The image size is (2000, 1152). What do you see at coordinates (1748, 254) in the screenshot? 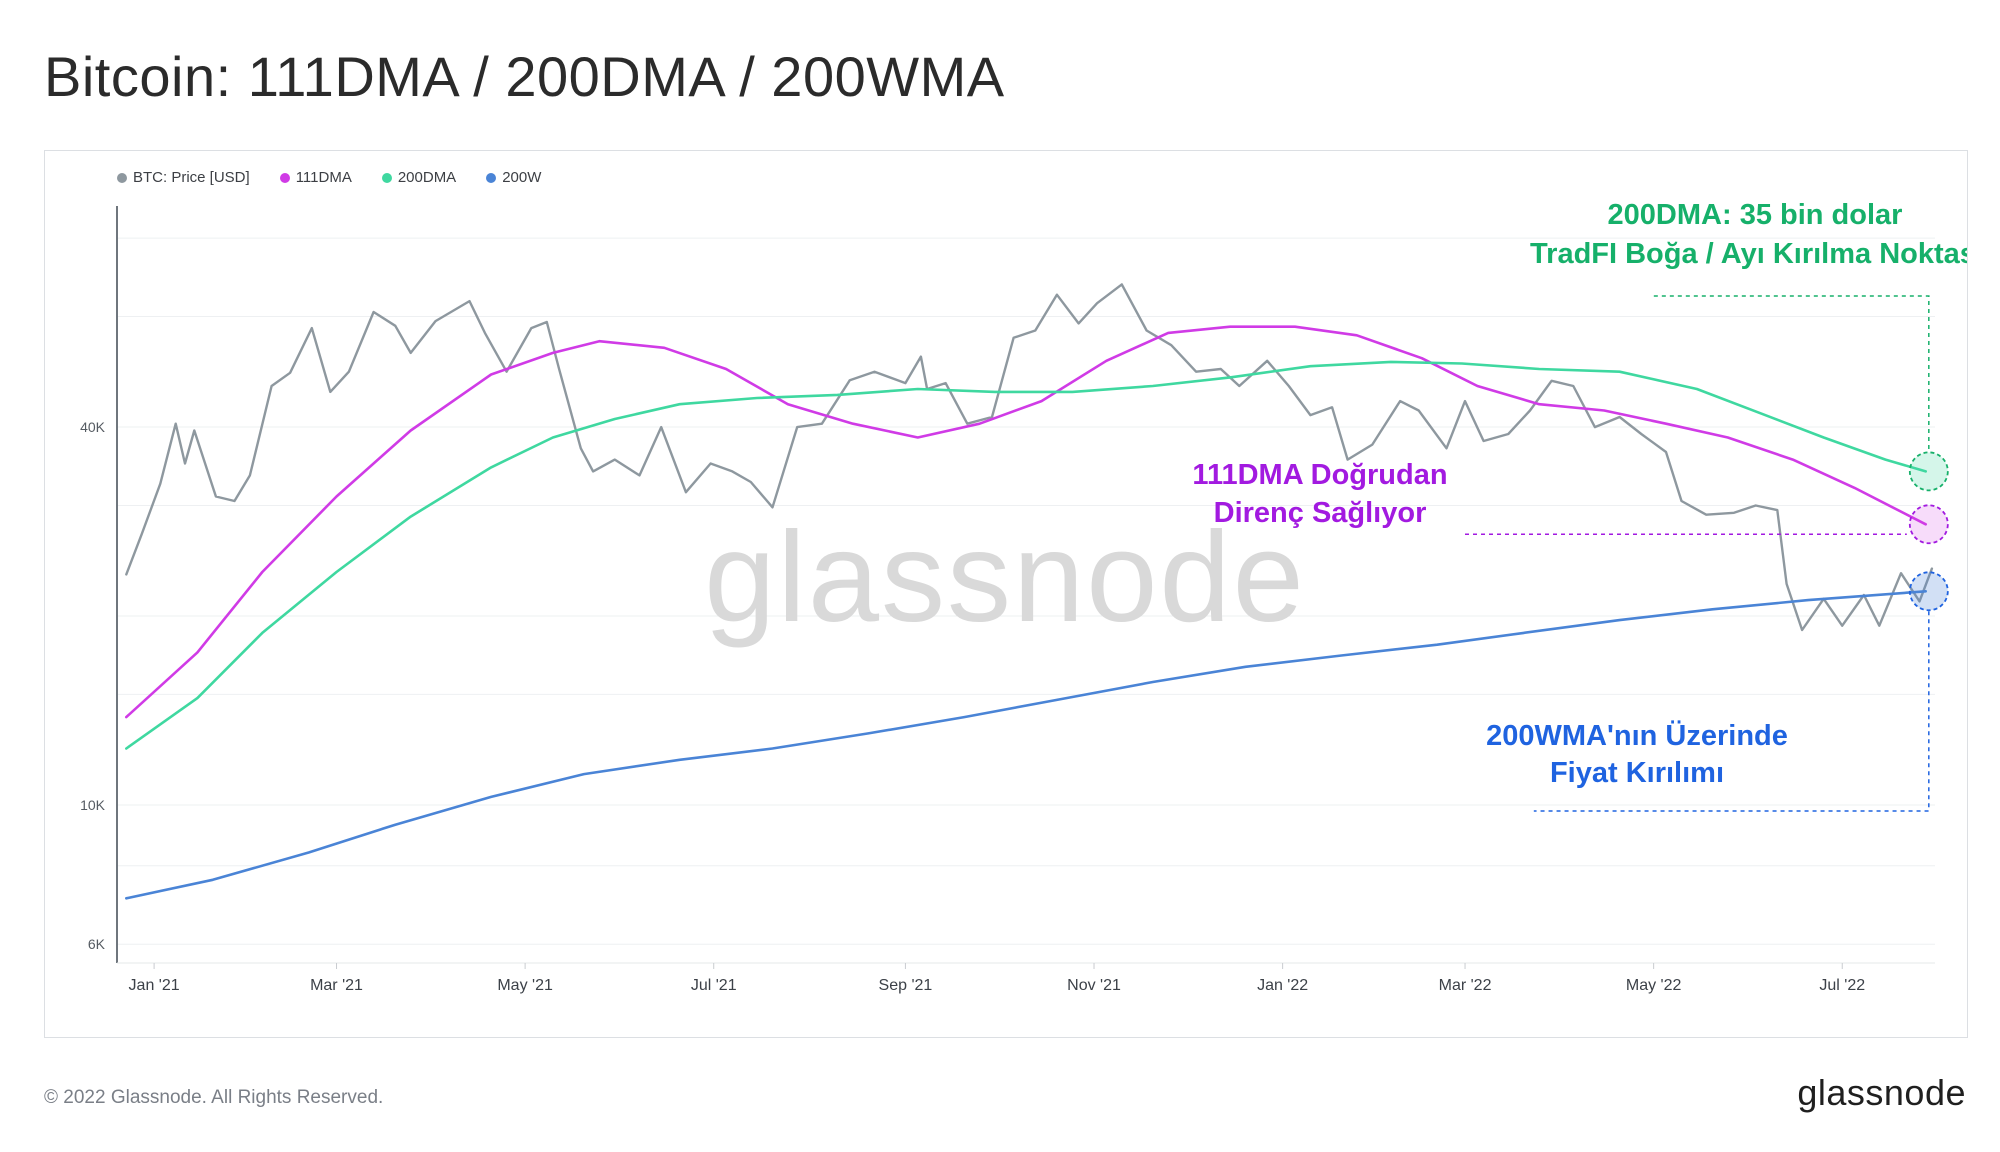
I see `annotation-green-line2: TradFI Boğa / Ayı Kırılma Noktası` at bounding box center [1748, 254].